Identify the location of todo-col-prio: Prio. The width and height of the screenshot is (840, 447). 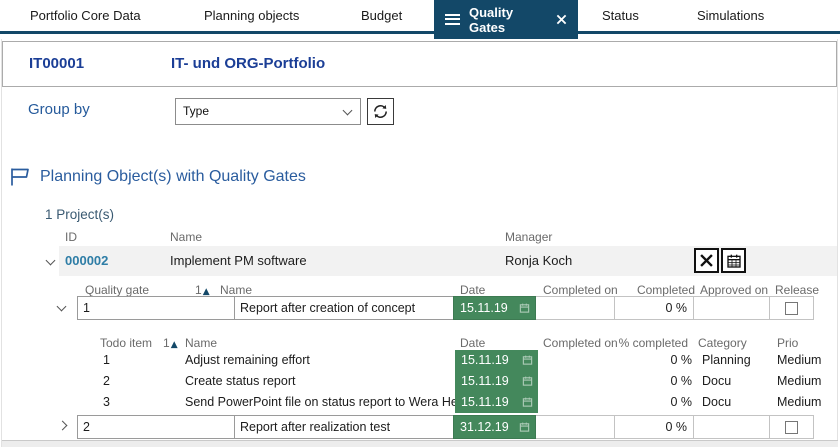
(788, 343).